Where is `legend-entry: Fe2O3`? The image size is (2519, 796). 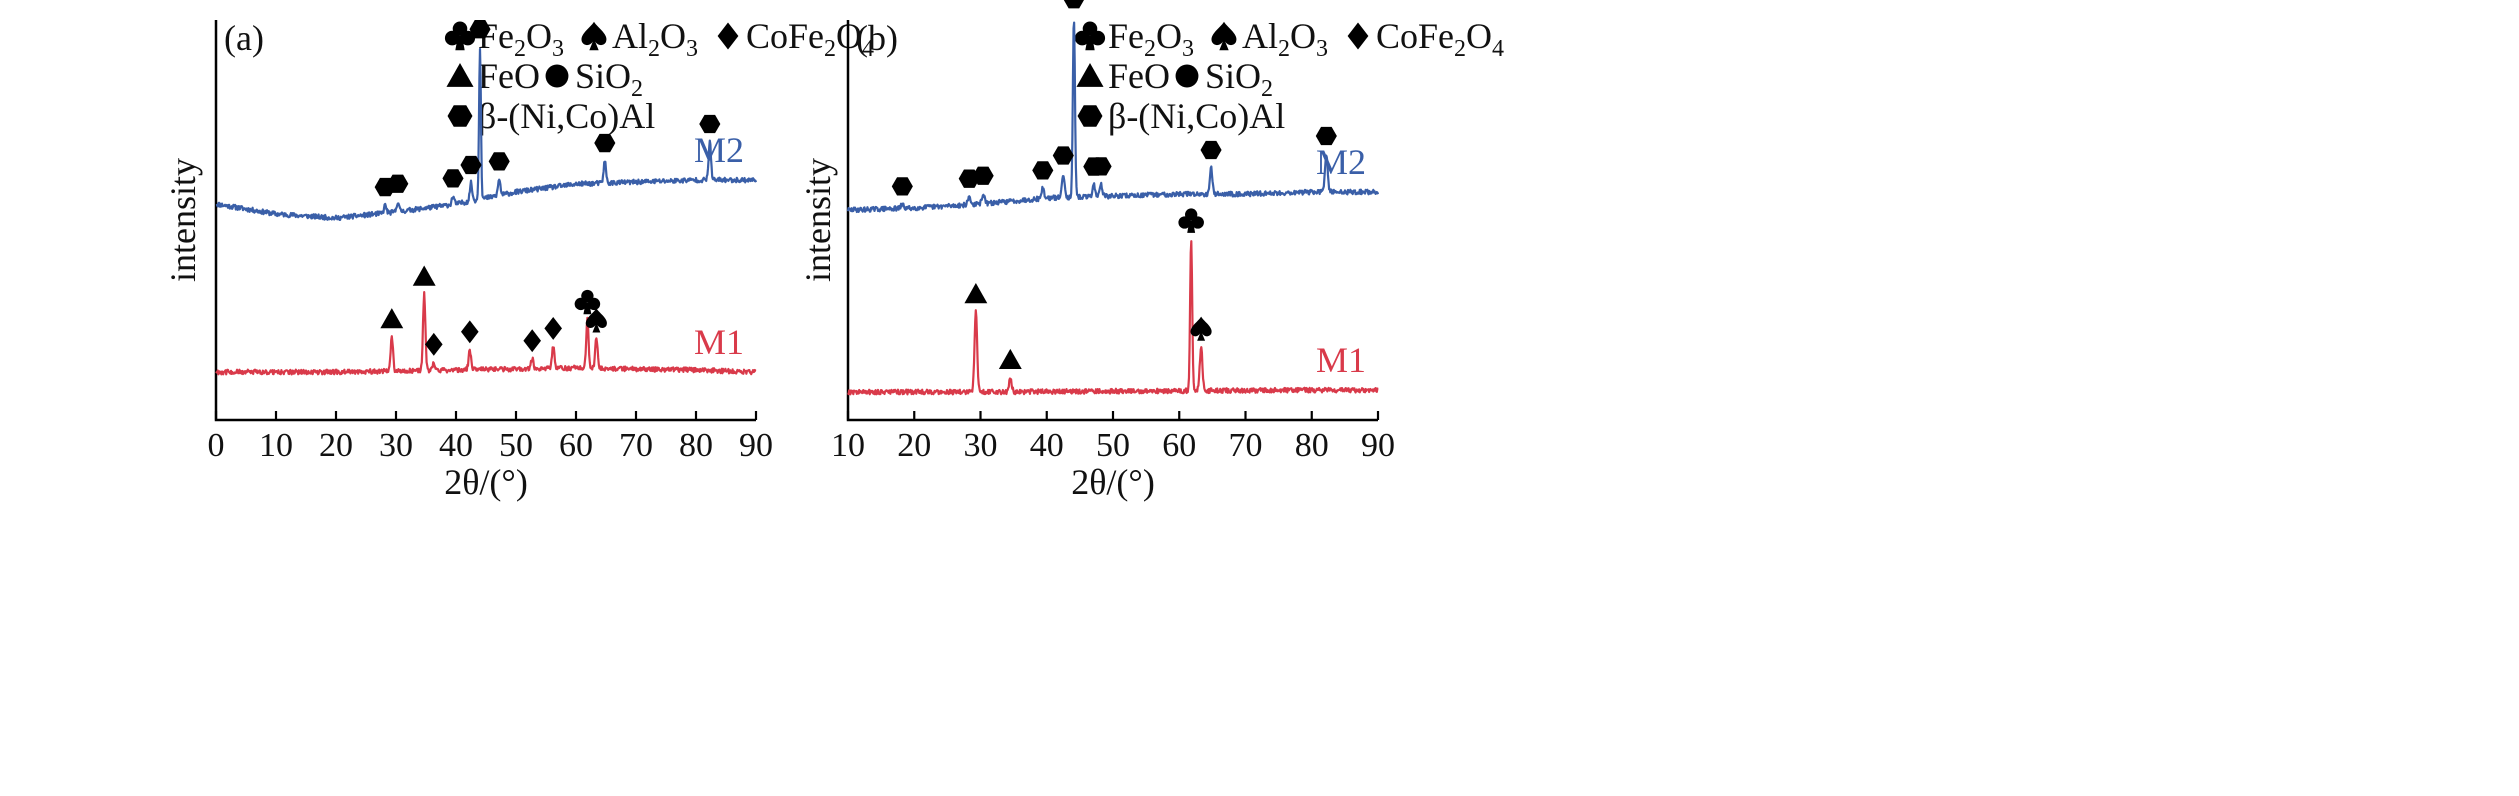
legend-entry: Fe2O3 is located at coordinates (1134, 39).